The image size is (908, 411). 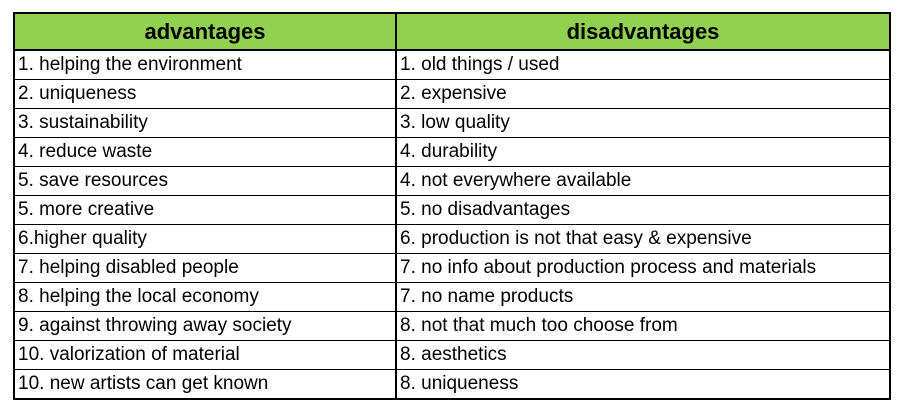 I want to click on table-row: 2. uniqueness 2. expensive, so click(x=452, y=94).